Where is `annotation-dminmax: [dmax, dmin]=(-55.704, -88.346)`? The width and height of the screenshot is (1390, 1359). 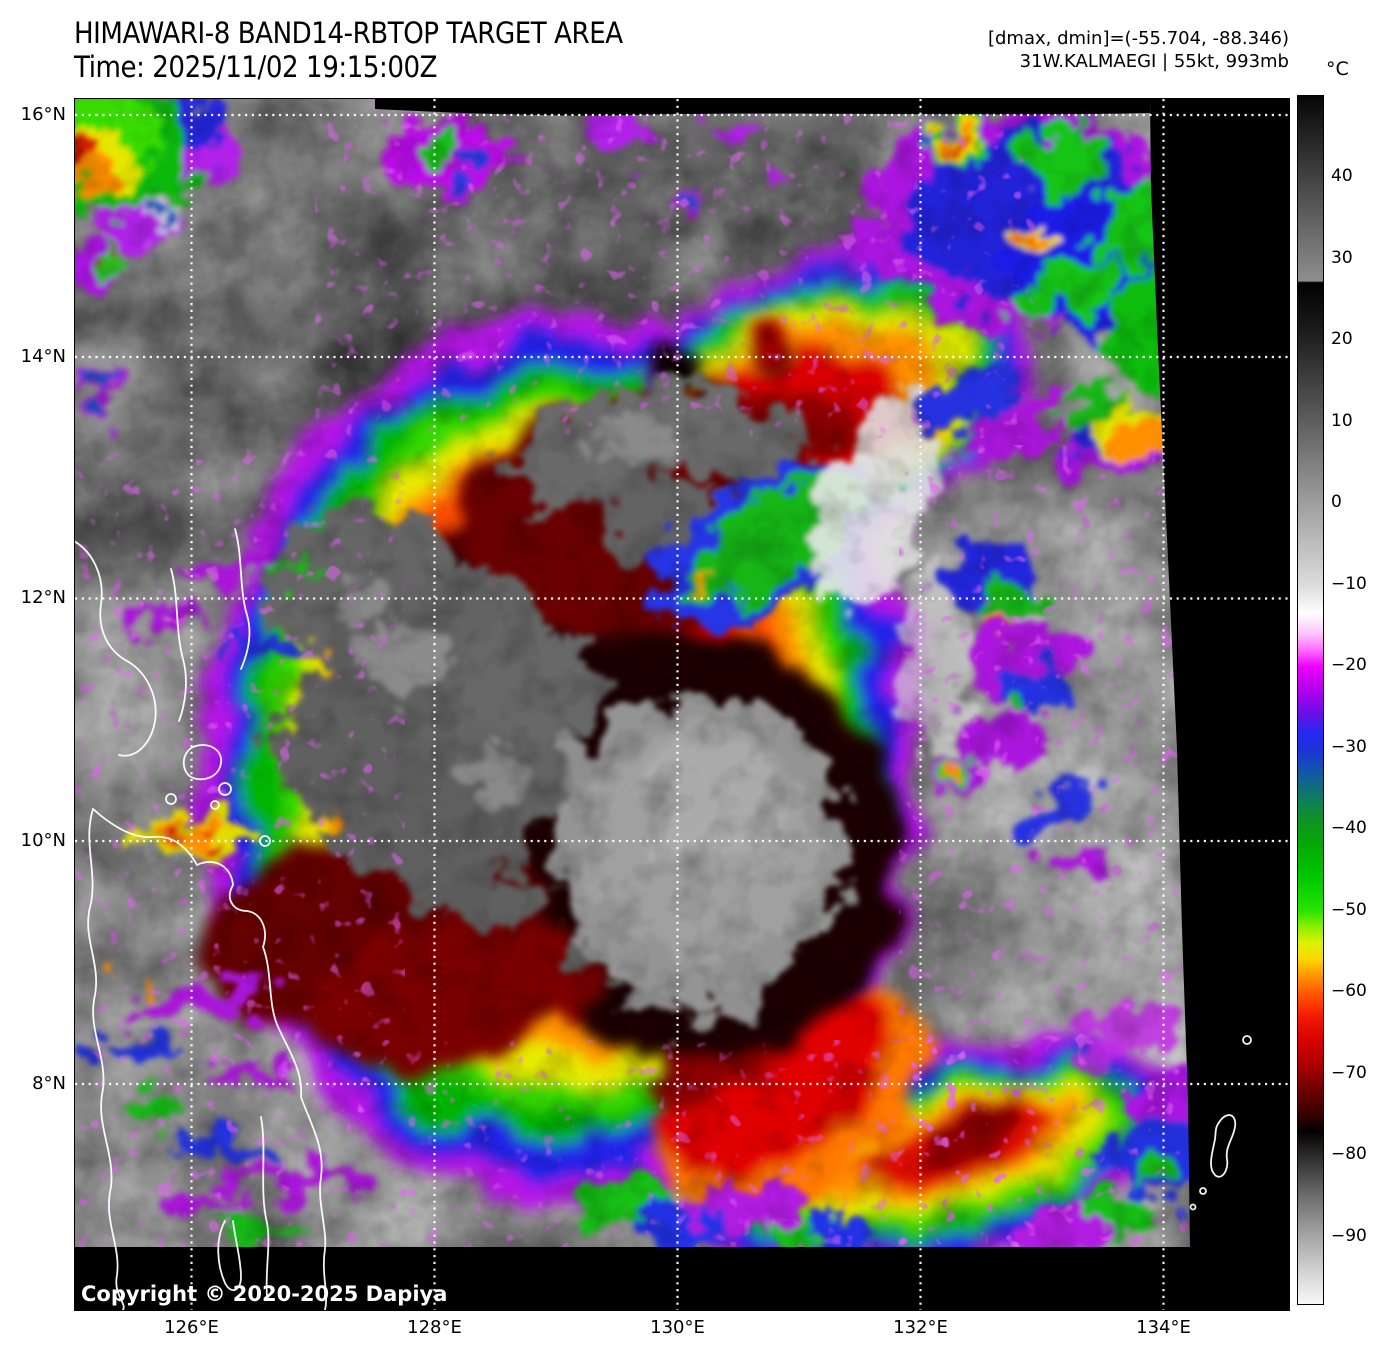 annotation-dminmax: [dmax, dmin]=(-55.704, -88.346) is located at coordinates (1138, 38).